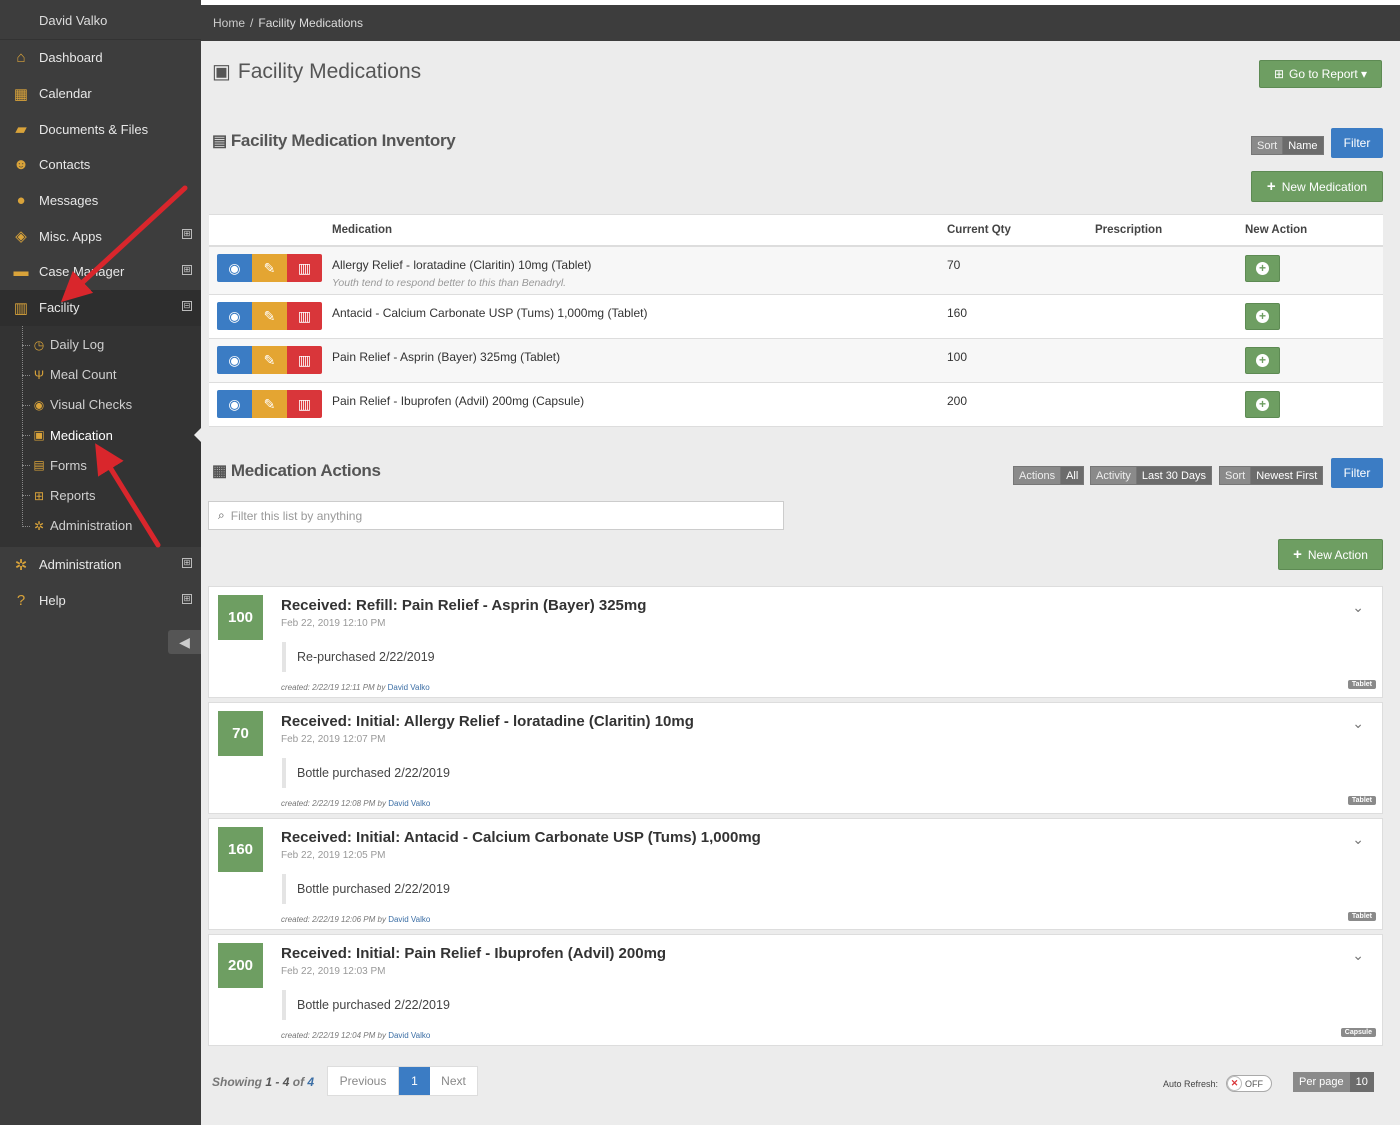 This screenshot has width=1400, height=1125. Describe the element at coordinates (1330, 554) in the screenshot. I see `new-action-button: + New Action` at that location.